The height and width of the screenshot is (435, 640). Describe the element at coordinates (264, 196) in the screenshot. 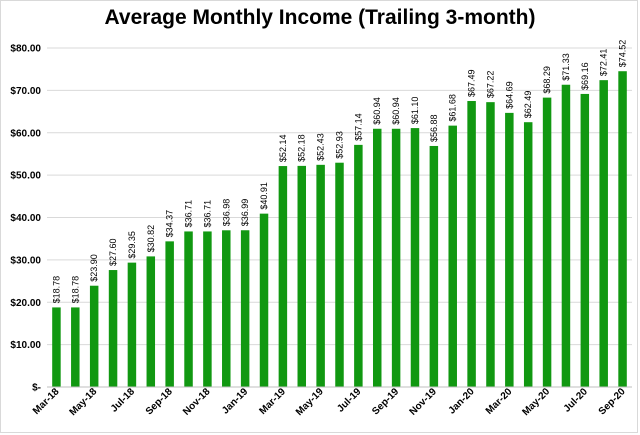

I see `data-label: $40.91` at that location.